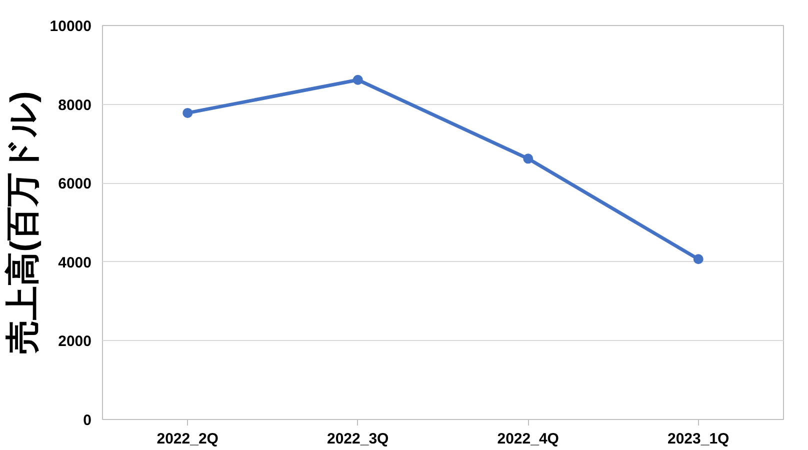  What do you see at coordinates (528, 439) in the screenshot?
I see `x-tick-label: 2022_4Q` at bounding box center [528, 439].